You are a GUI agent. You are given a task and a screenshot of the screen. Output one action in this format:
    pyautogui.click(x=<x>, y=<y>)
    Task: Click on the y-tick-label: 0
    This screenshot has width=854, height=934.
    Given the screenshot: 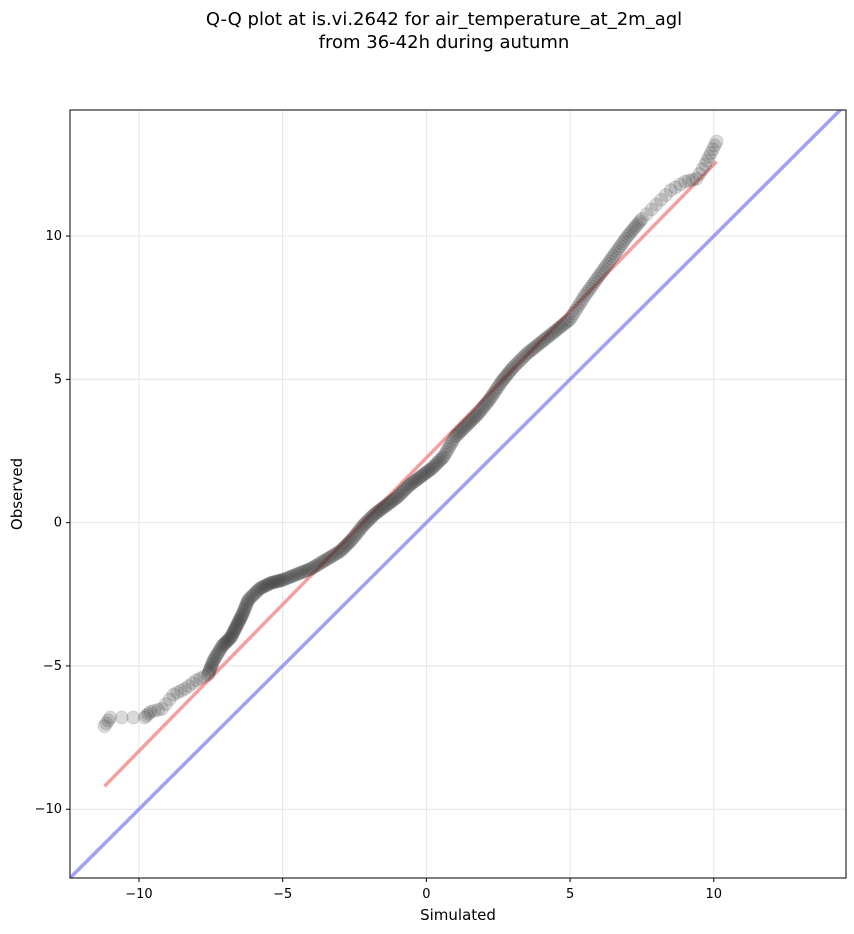 What is the action you would take?
    pyautogui.click(x=58, y=523)
    